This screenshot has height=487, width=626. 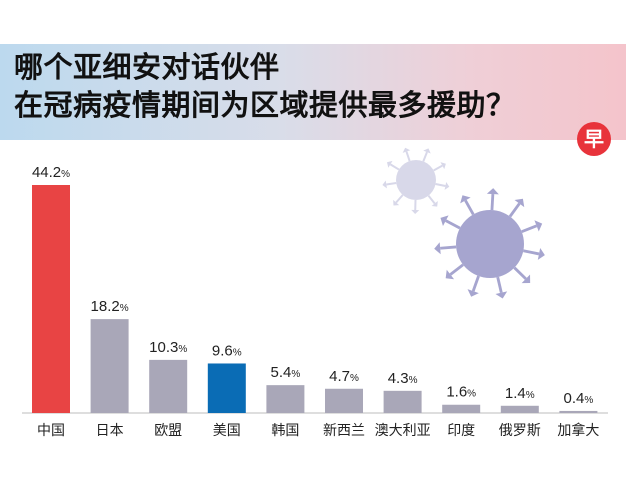 I want to click on value-number-6: 4.3, so click(x=398, y=378).